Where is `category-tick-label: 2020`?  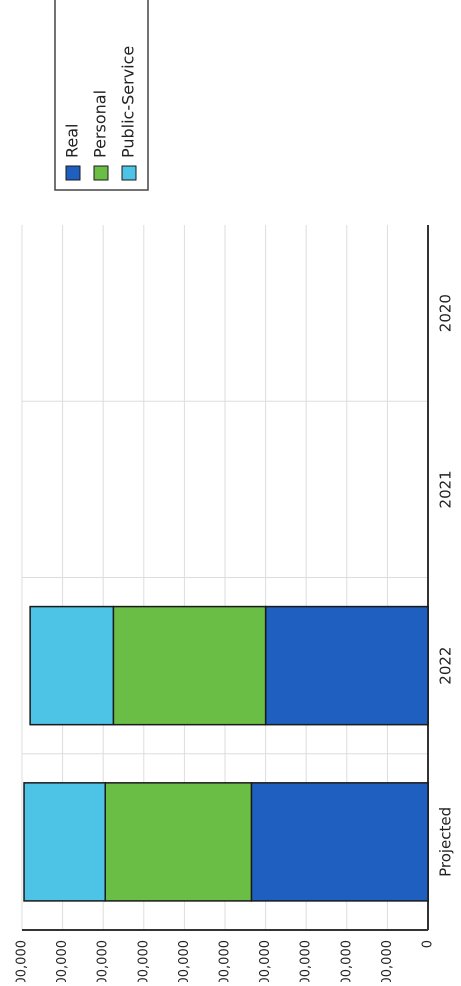
category-tick-label: 2020 is located at coordinates (446, 313).